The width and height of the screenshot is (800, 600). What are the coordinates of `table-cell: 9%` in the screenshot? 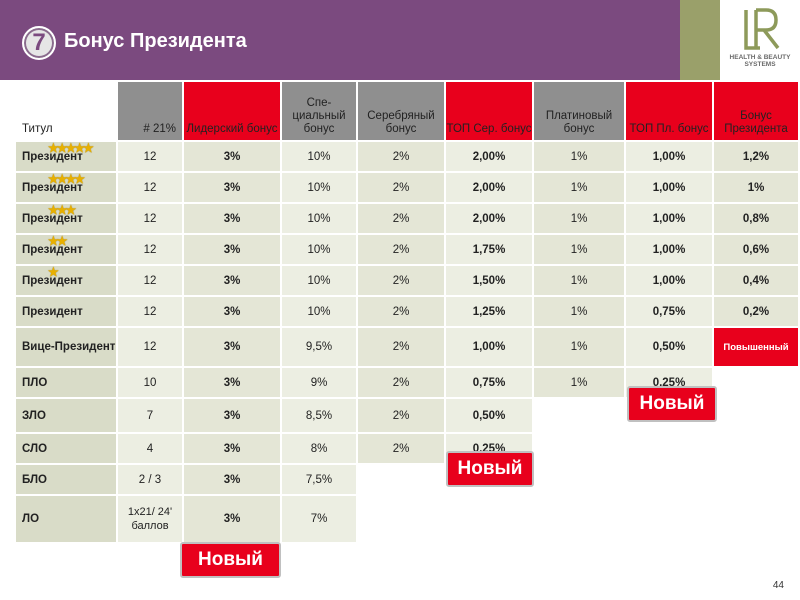 It's located at (319, 382).